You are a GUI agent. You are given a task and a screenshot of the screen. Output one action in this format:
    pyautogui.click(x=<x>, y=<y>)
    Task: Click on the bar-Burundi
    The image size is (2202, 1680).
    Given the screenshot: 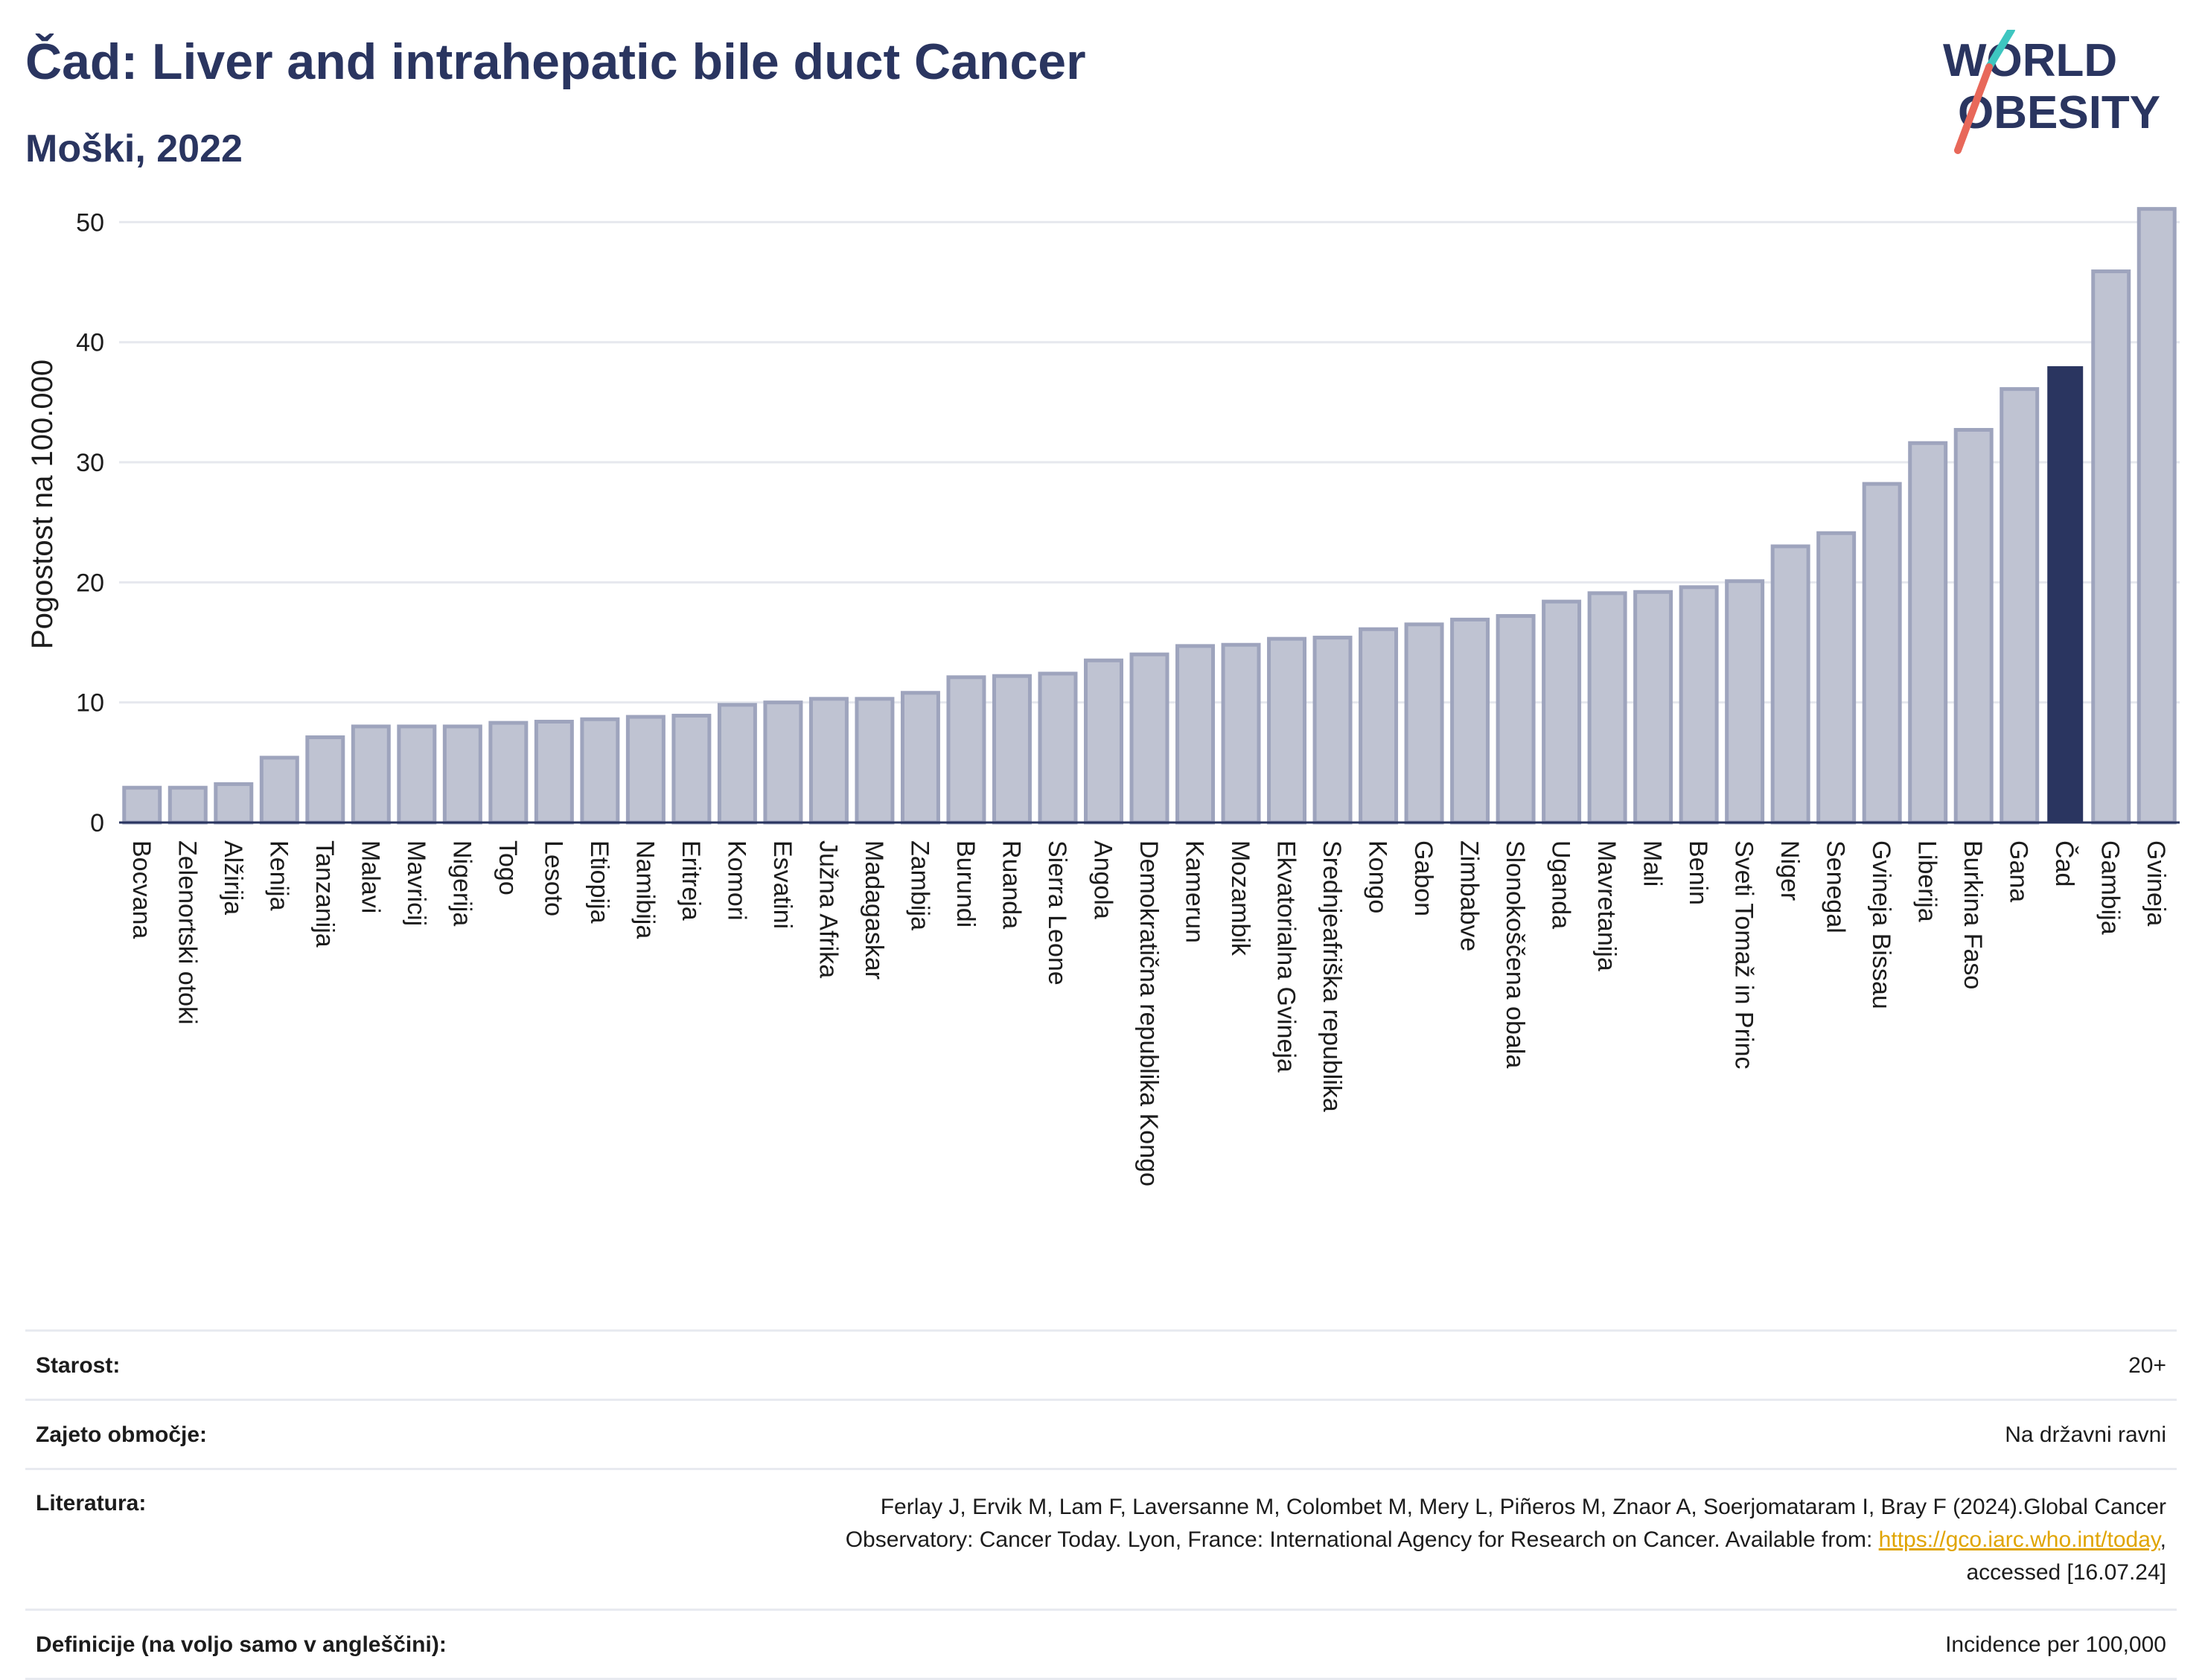 What is the action you would take?
    pyautogui.click(x=966, y=750)
    